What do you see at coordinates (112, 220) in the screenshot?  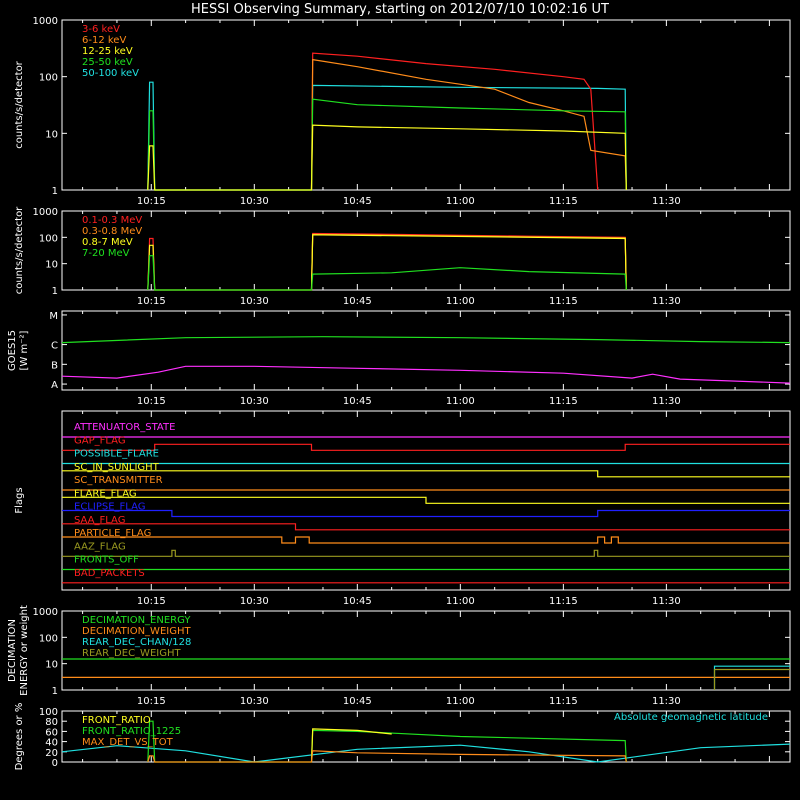 I see `legend-entry: 0.1-0.3 MeV` at bounding box center [112, 220].